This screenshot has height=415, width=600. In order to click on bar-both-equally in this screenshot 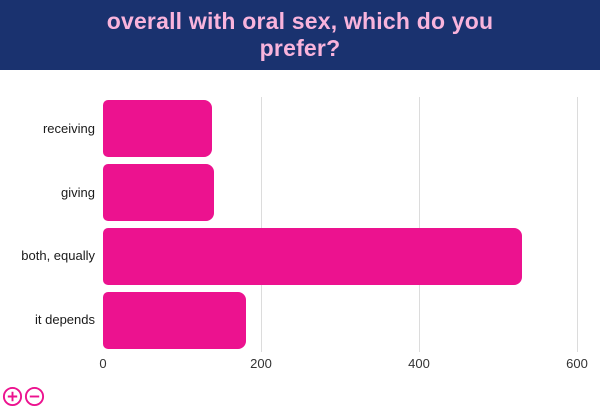, I will do `click(312, 256)`.